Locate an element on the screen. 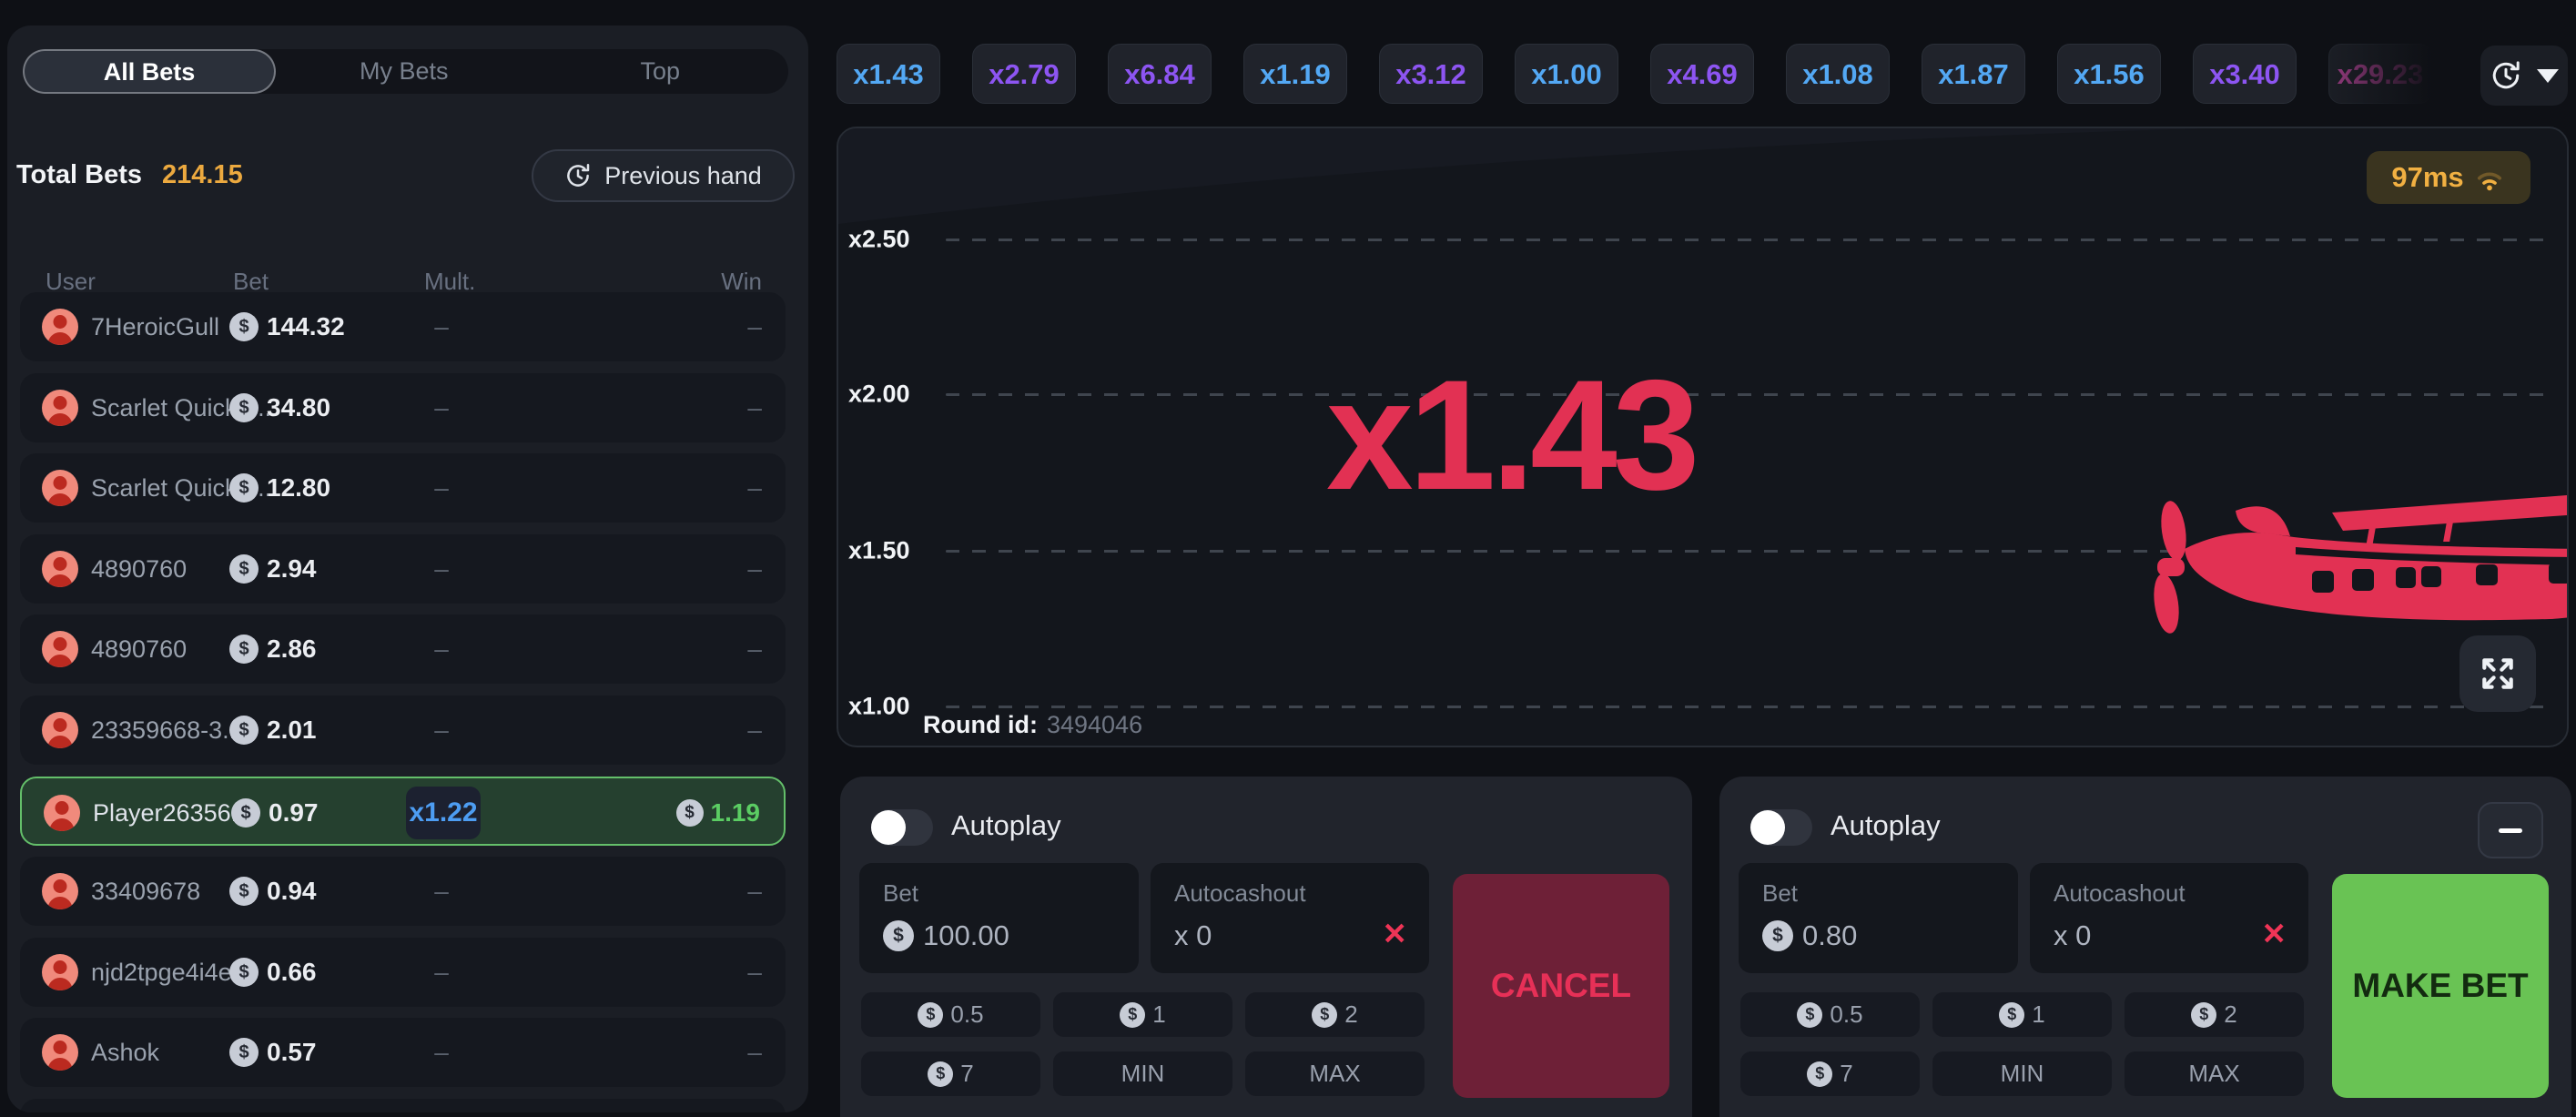 This screenshot has height=1117, width=2576. row-bet: $0.57 is located at coordinates (273, 1052).